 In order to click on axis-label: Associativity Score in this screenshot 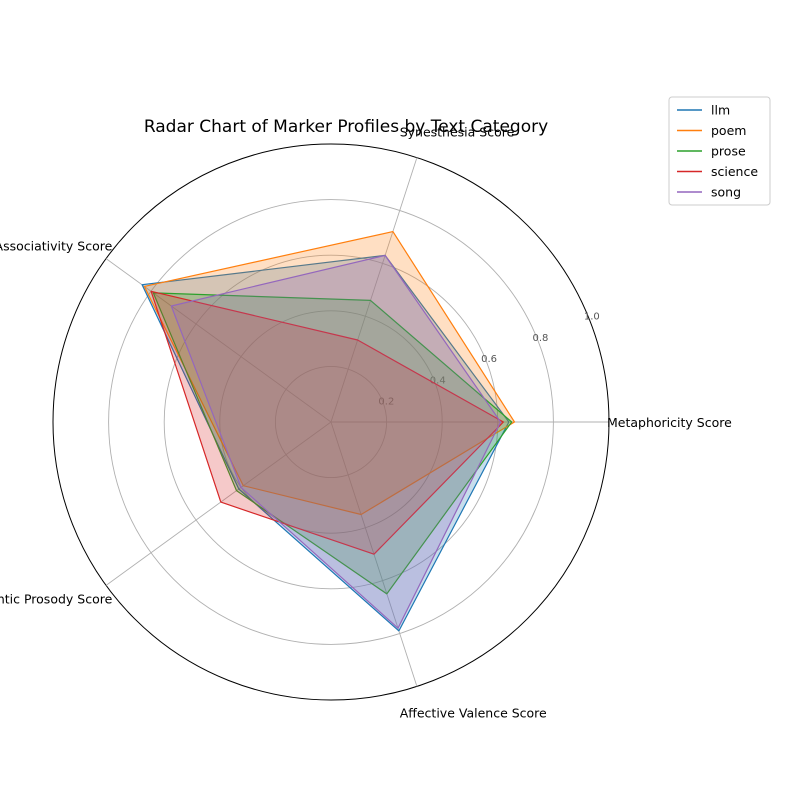, I will do `click(56, 246)`.